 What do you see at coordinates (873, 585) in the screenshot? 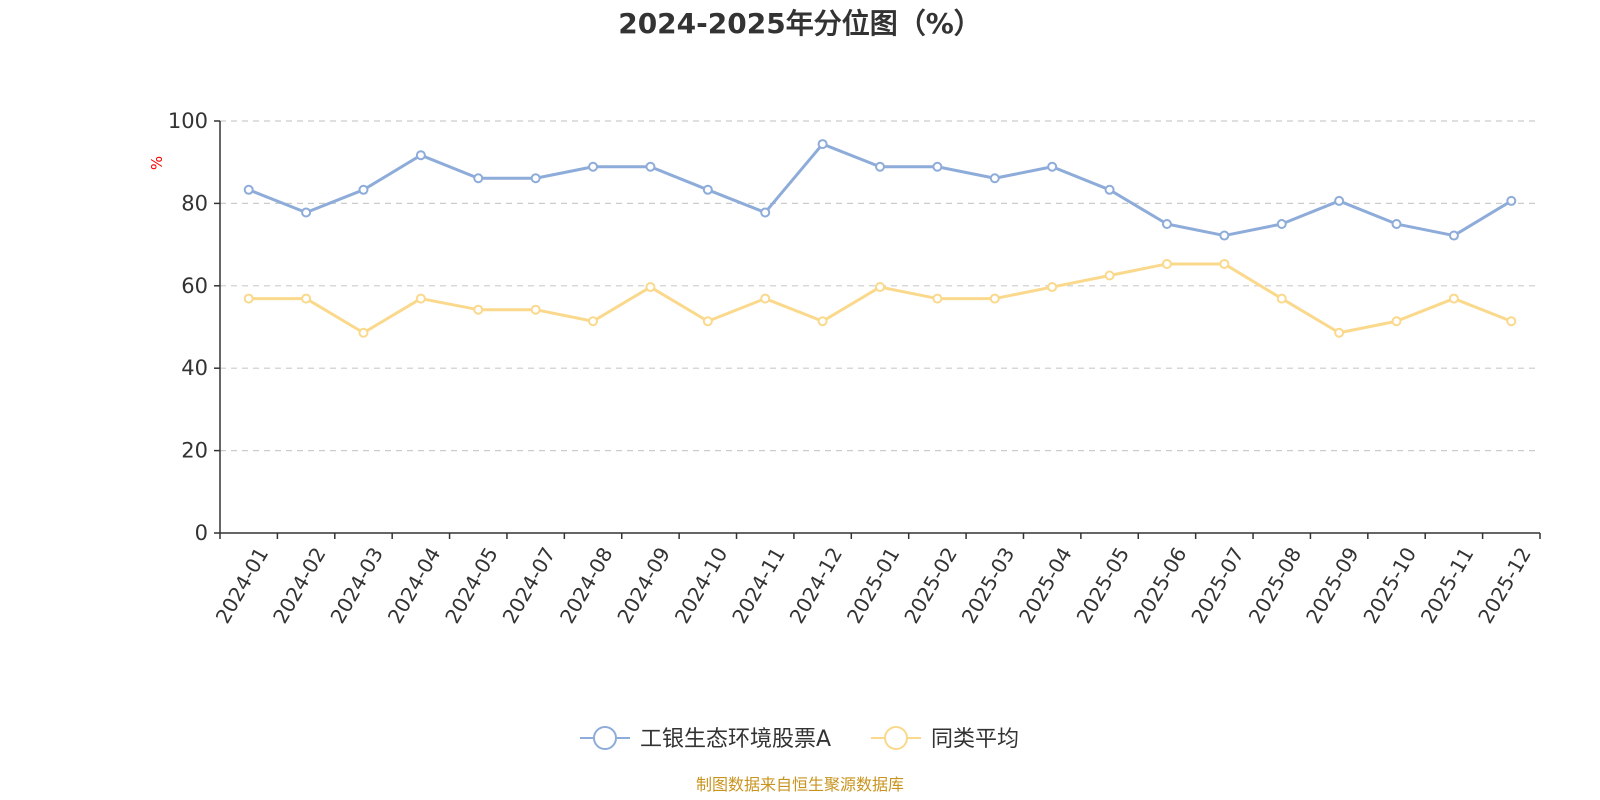
I see `x-tick-label: 2025-01` at bounding box center [873, 585].